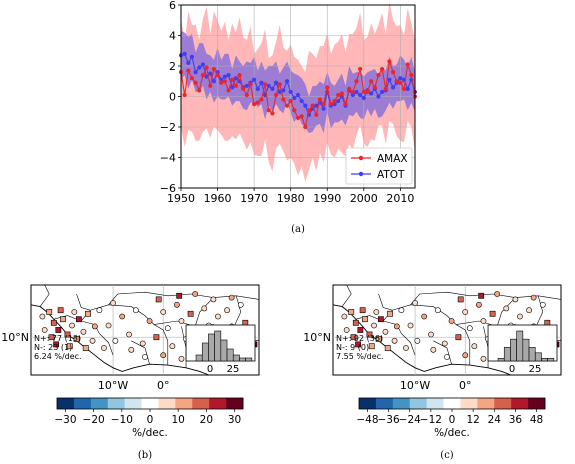 The height and width of the screenshot is (464, 575). What do you see at coordinates (206, 420) in the screenshot?
I see `colorbar-tick-label: 20` at bounding box center [206, 420].